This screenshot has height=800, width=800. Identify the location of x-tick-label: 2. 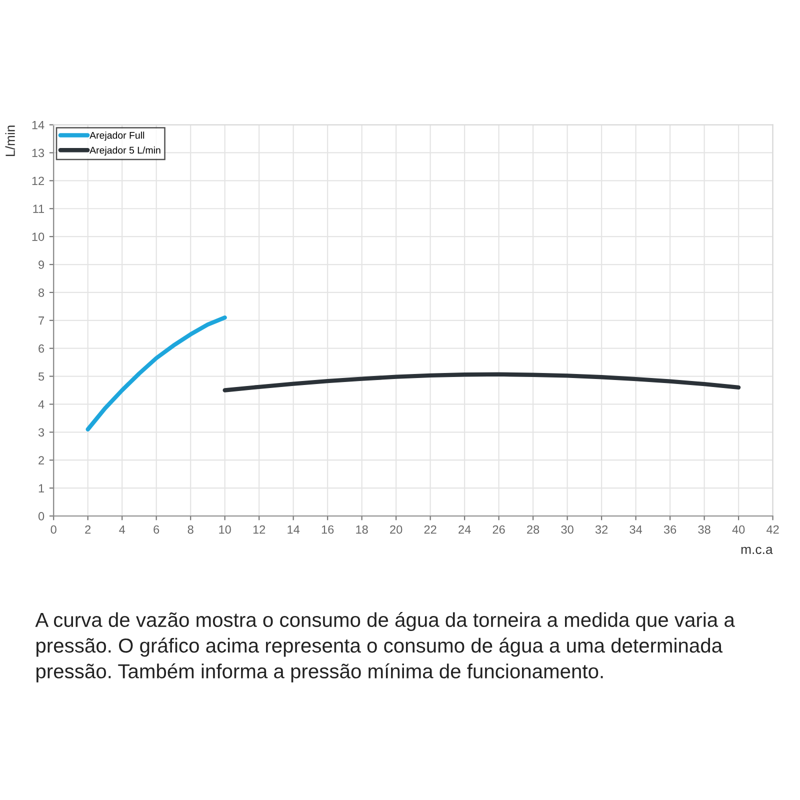
(88, 529).